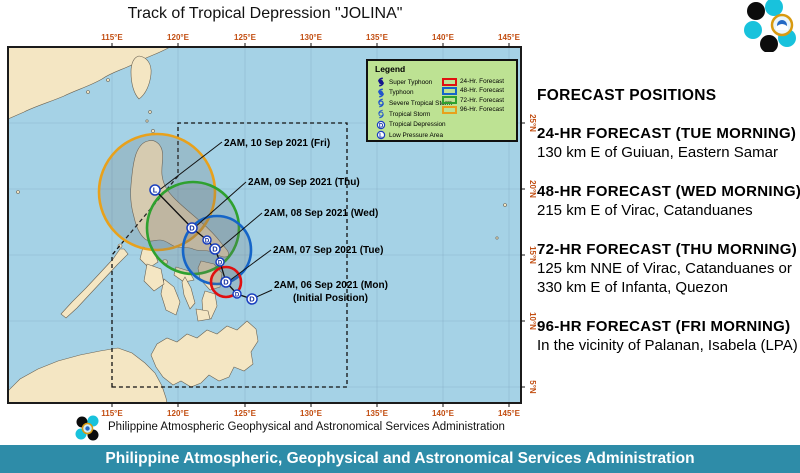  I want to click on forecast-24hr-detail: 130 km E of Guiuan, Eastern Samar, so click(657, 152).